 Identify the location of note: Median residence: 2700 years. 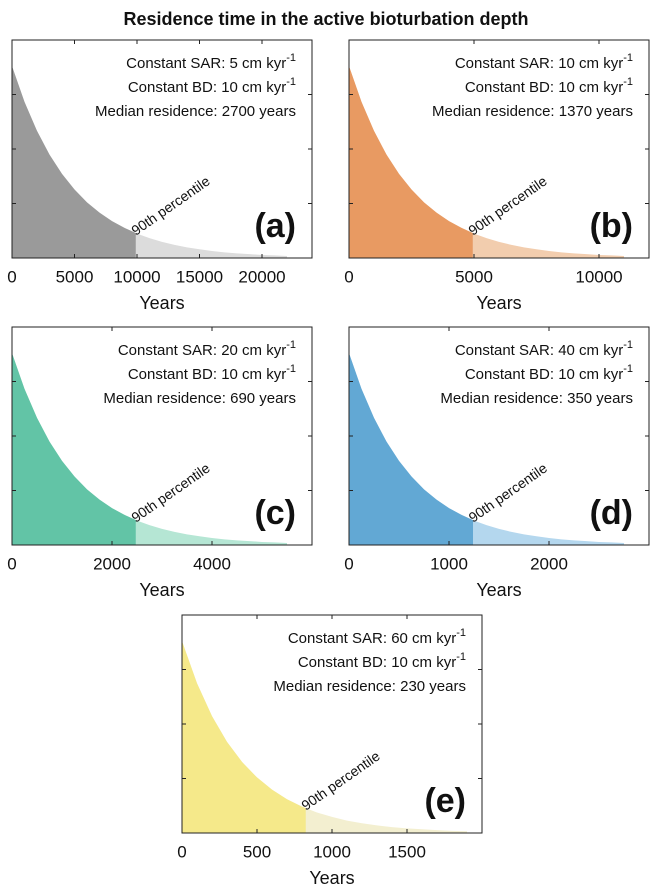
(195, 111).